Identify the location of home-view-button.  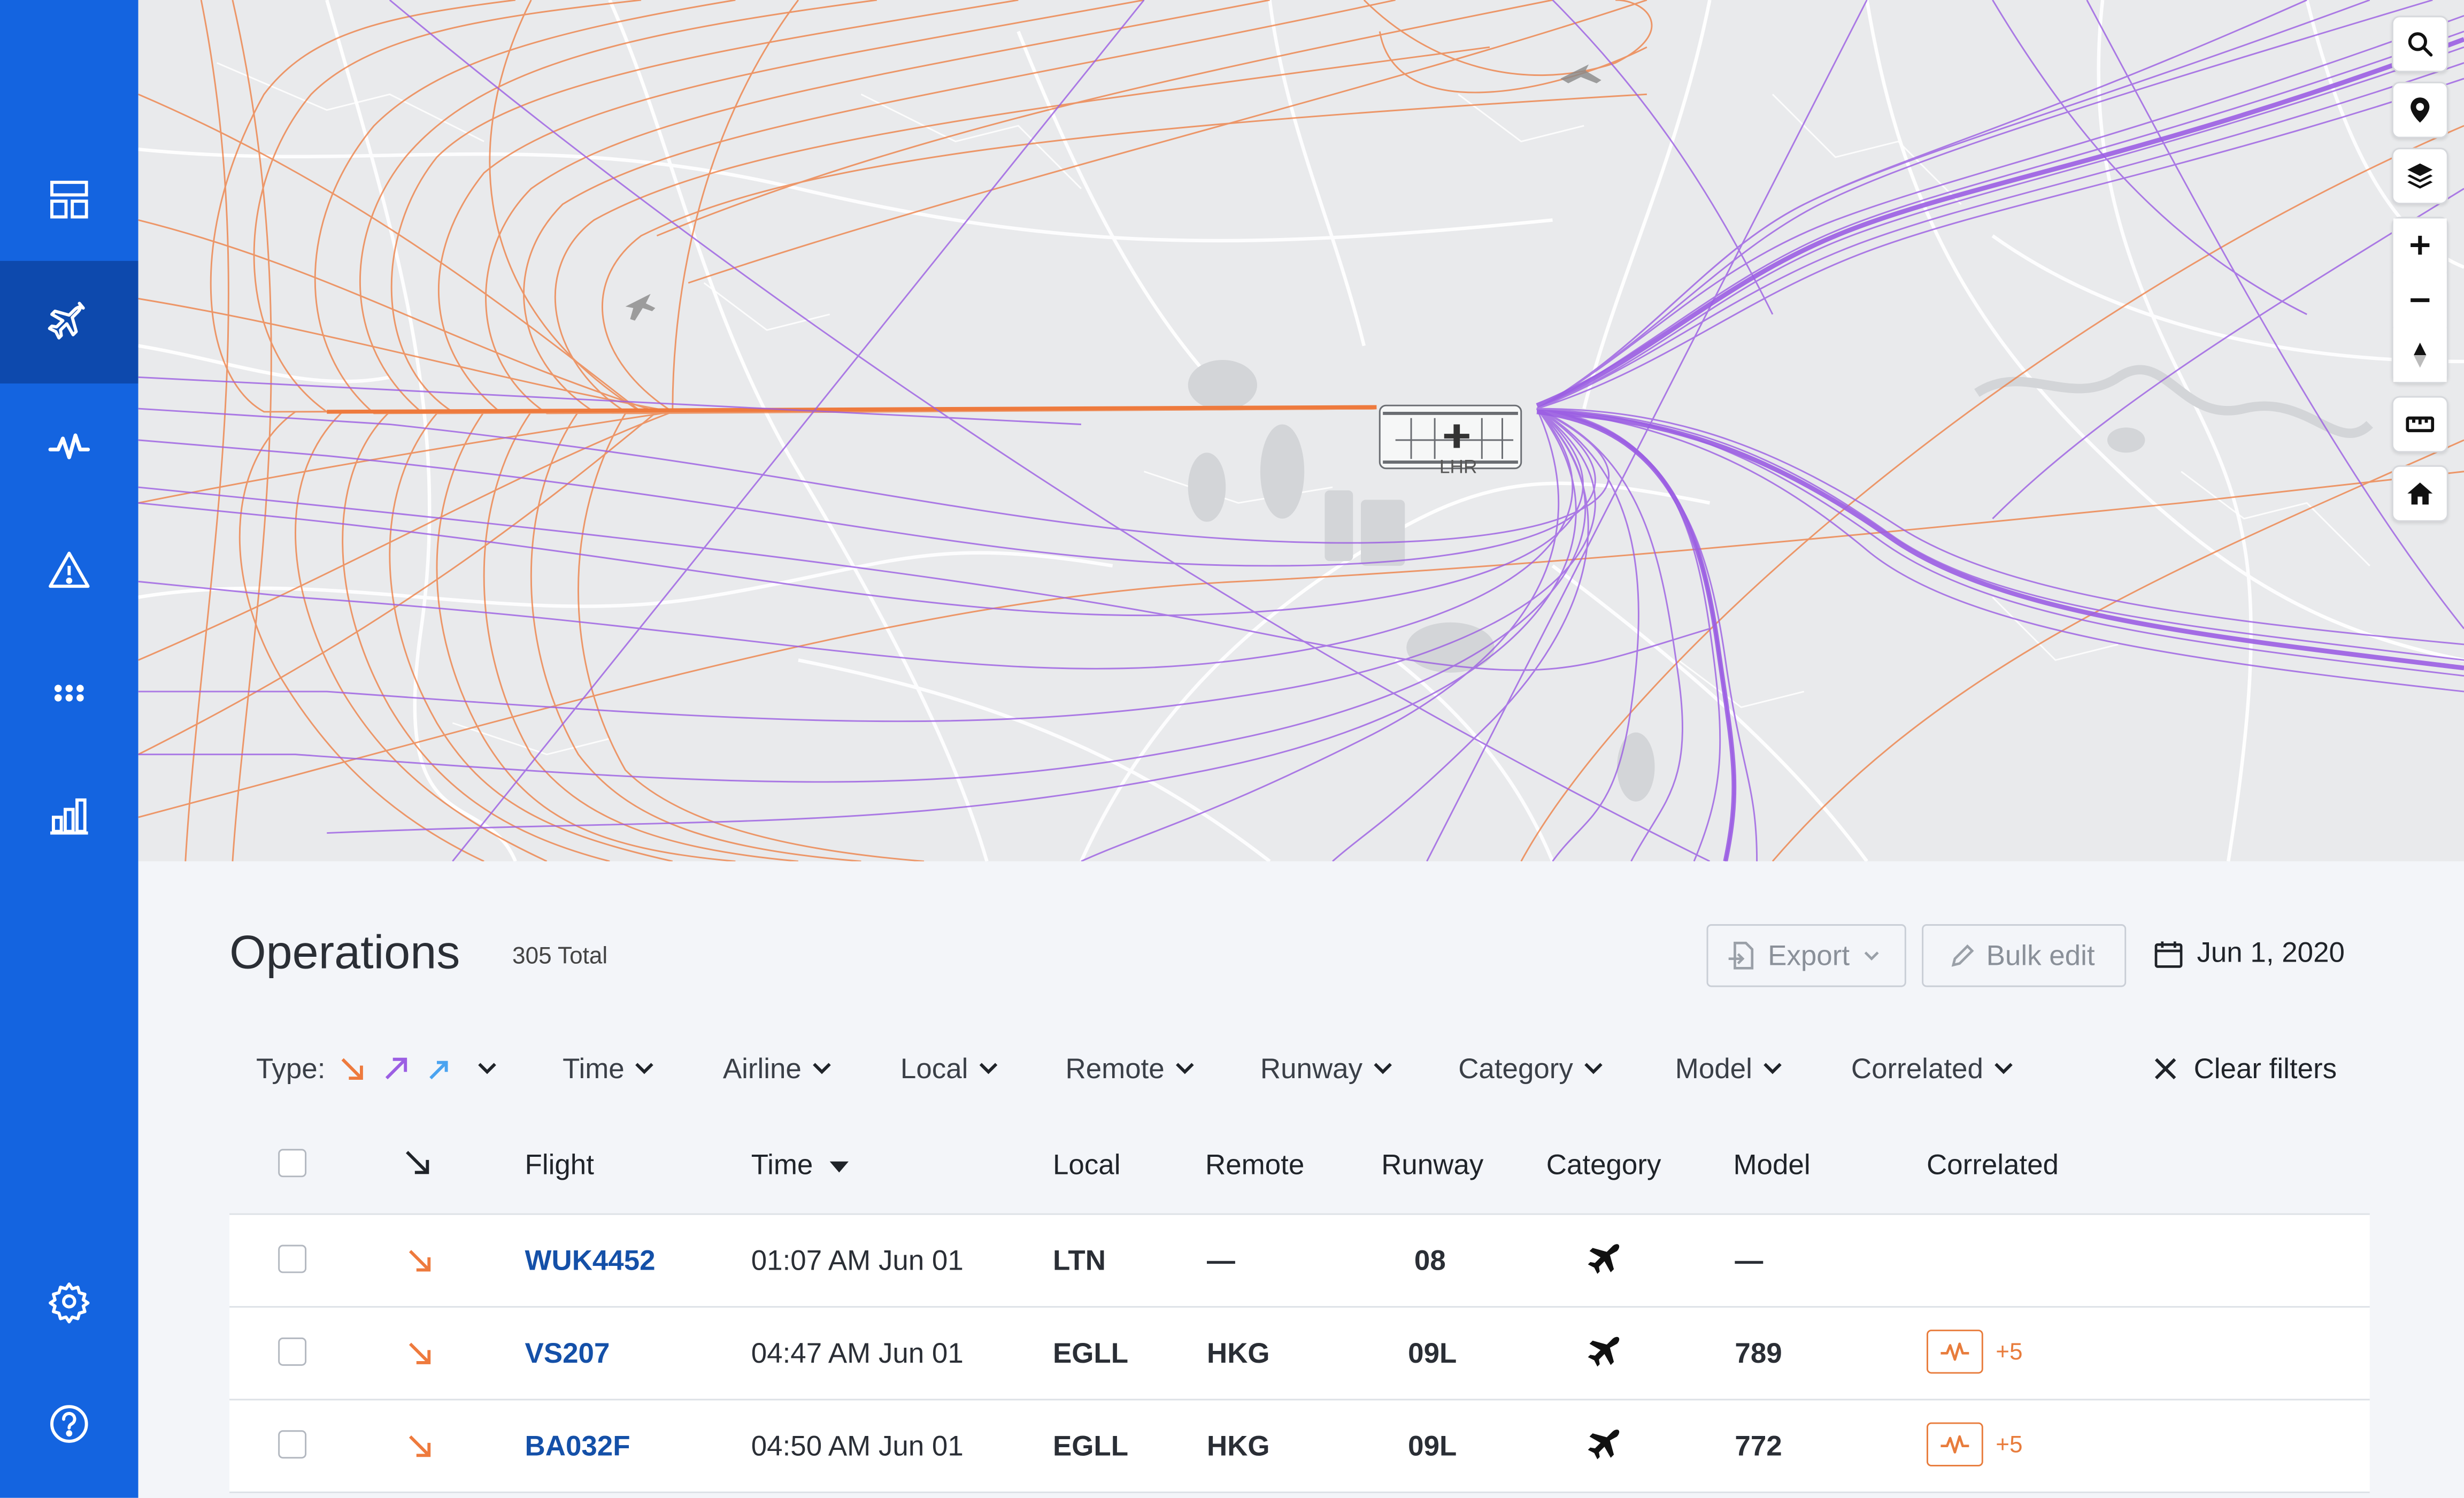
(2419, 494).